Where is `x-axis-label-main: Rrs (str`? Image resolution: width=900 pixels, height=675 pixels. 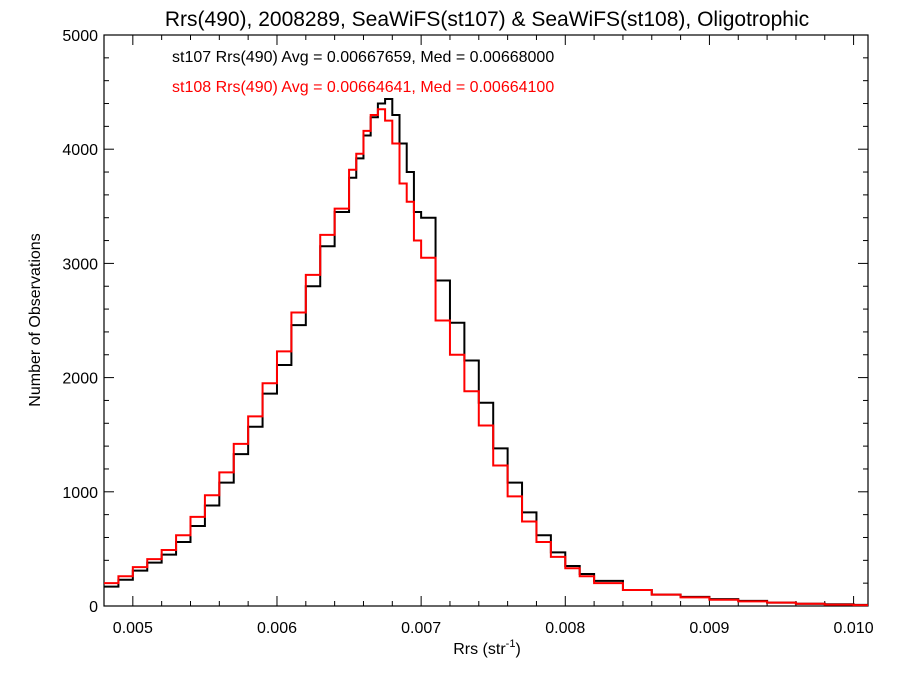
x-axis-label-main: Rrs (str is located at coordinates (479, 649).